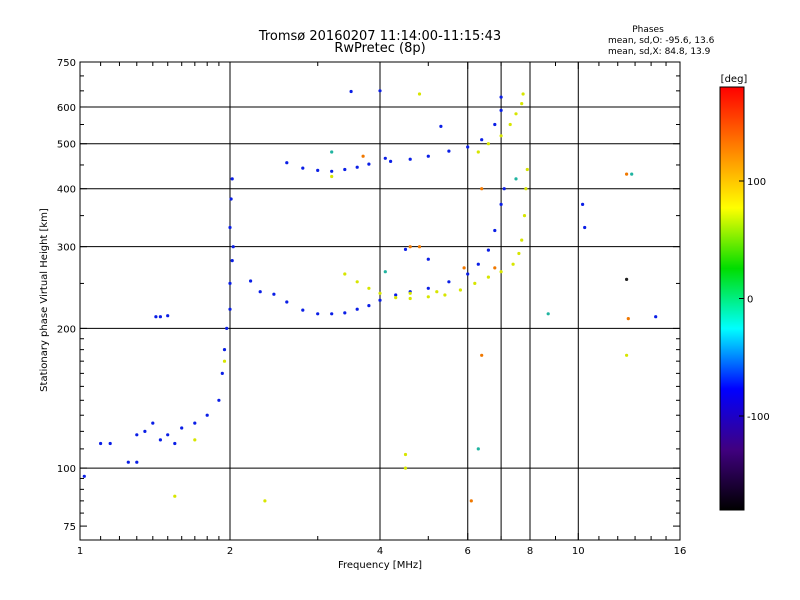  Describe the element at coordinates (230, 551) in the screenshot. I see `x-tick-label: 2` at that location.